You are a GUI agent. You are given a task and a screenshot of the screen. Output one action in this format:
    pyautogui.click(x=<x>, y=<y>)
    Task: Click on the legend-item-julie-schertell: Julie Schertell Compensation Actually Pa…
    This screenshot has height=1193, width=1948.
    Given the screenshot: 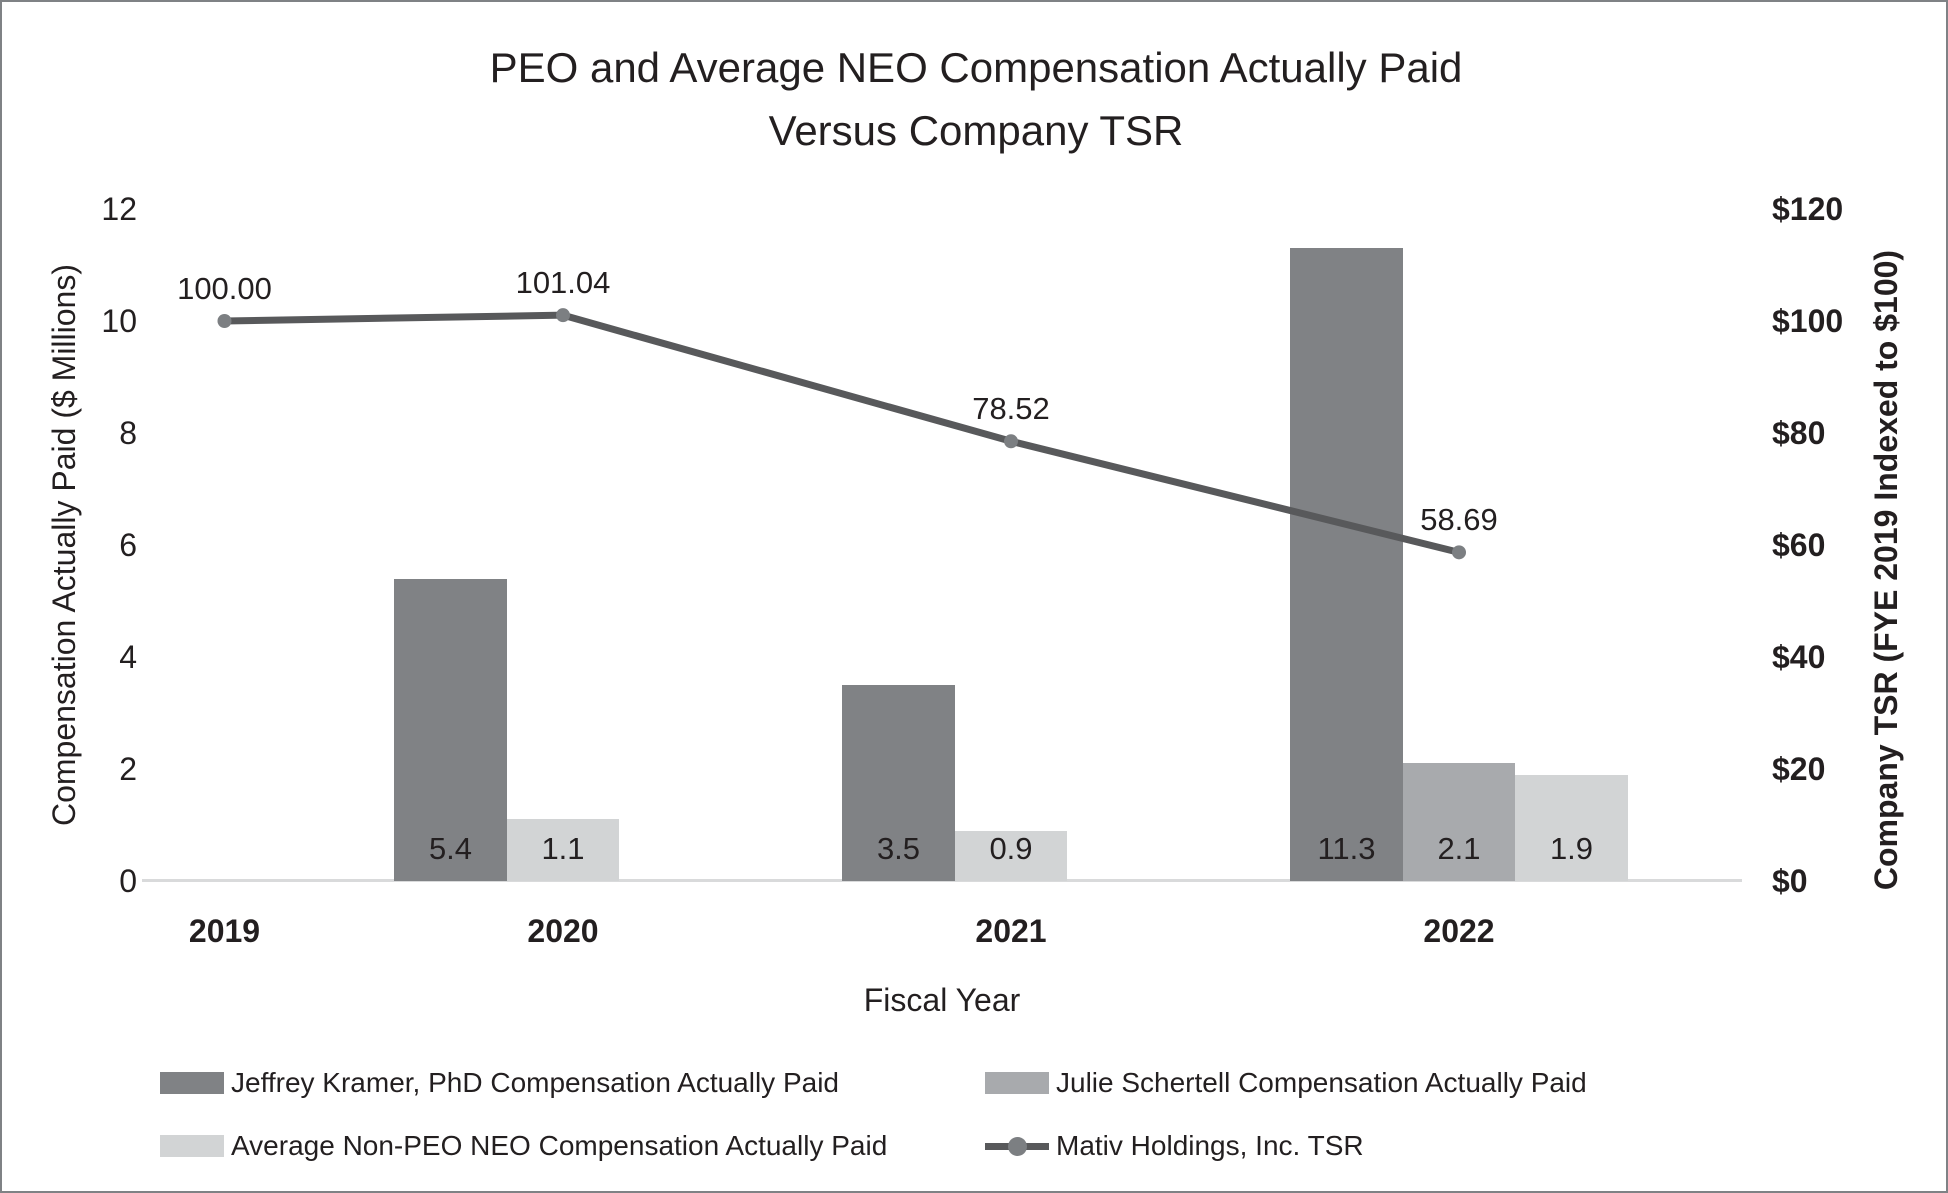 What is the action you would take?
    pyautogui.click(x=1286, y=1082)
    